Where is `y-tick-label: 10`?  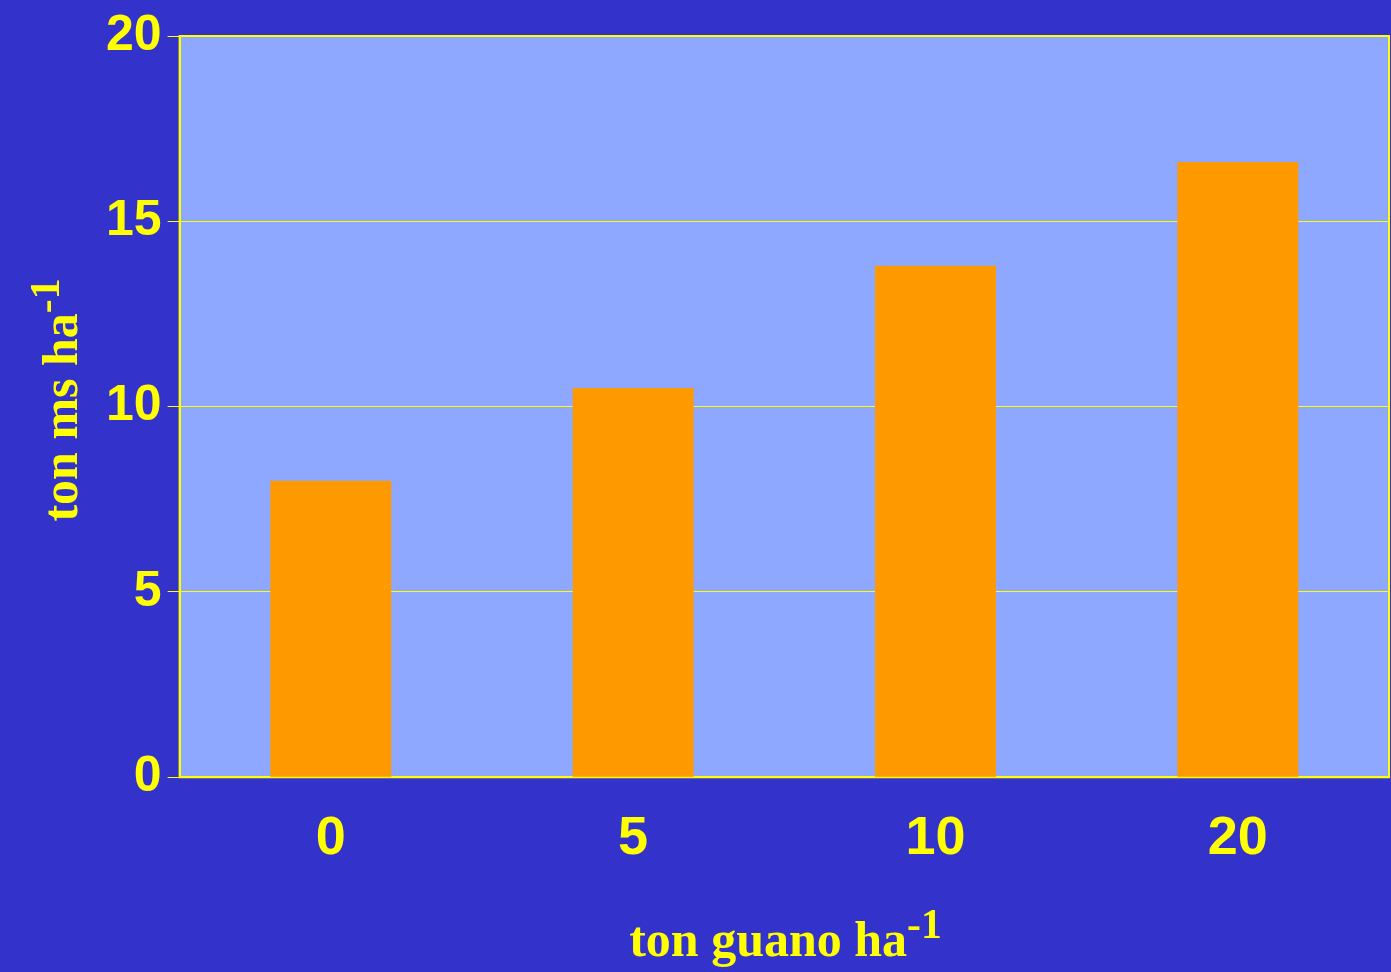 y-tick-label: 10 is located at coordinates (133, 403).